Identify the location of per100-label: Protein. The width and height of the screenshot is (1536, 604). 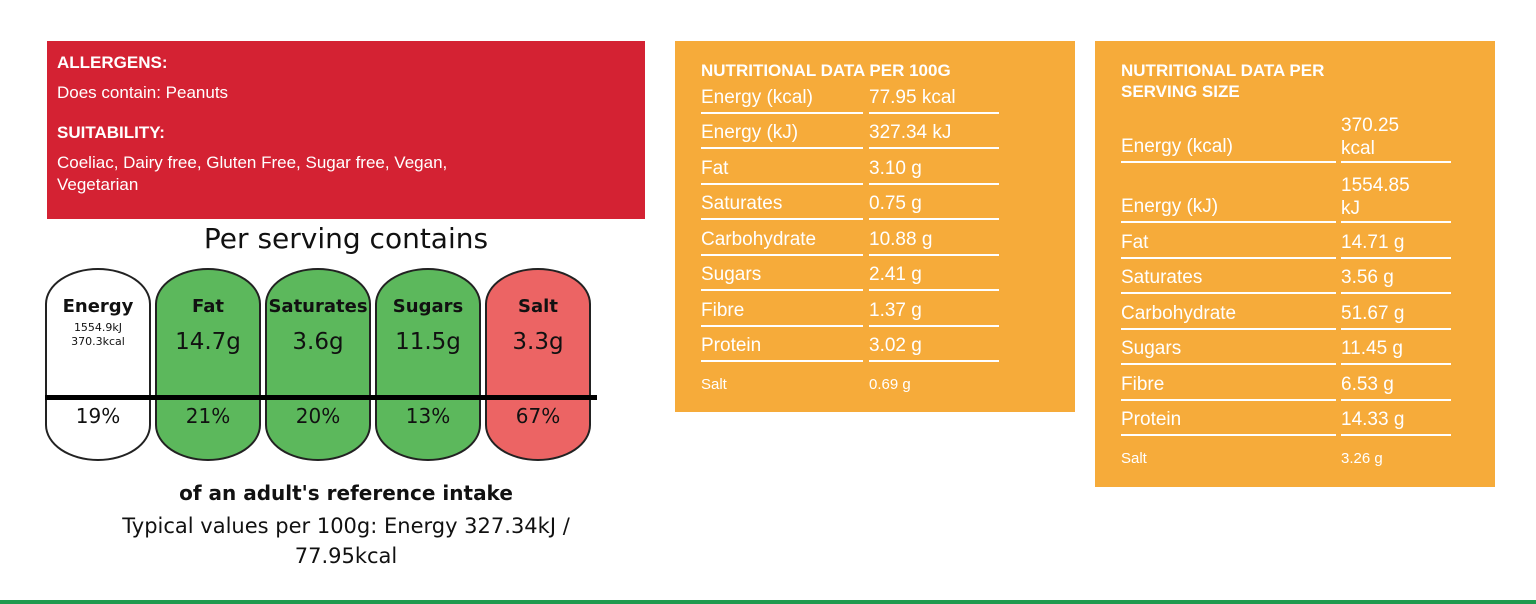
(731, 345).